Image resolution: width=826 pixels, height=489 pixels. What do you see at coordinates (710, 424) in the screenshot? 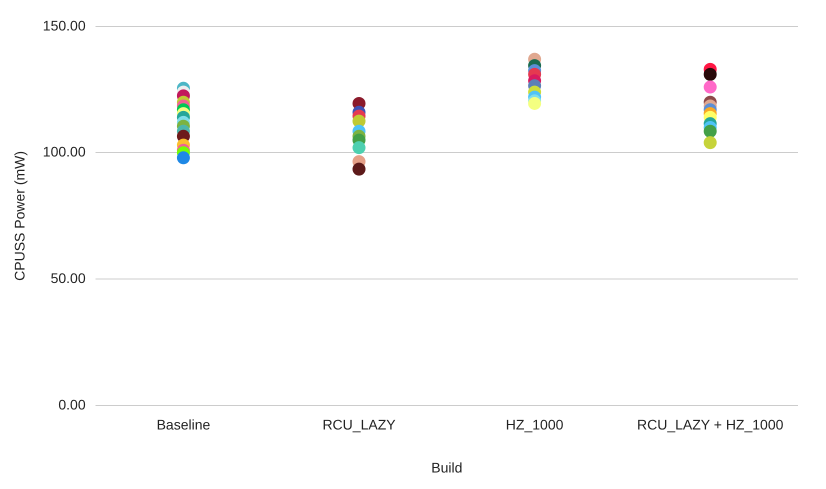
I see `x-tick-label: RCU_LAZY + HZ_1000` at bounding box center [710, 424].